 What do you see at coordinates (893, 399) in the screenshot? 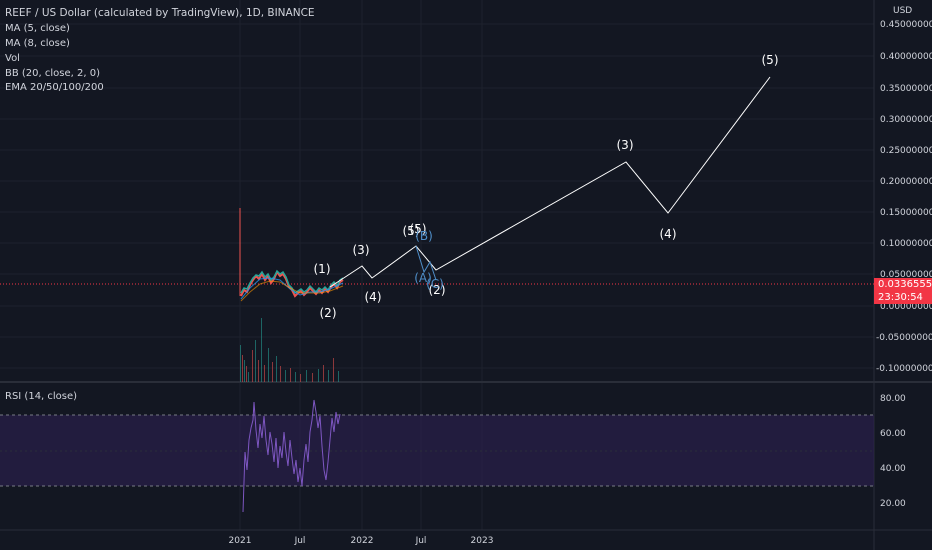
I see `rsi-tick: 80.00` at bounding box center [893, 399].